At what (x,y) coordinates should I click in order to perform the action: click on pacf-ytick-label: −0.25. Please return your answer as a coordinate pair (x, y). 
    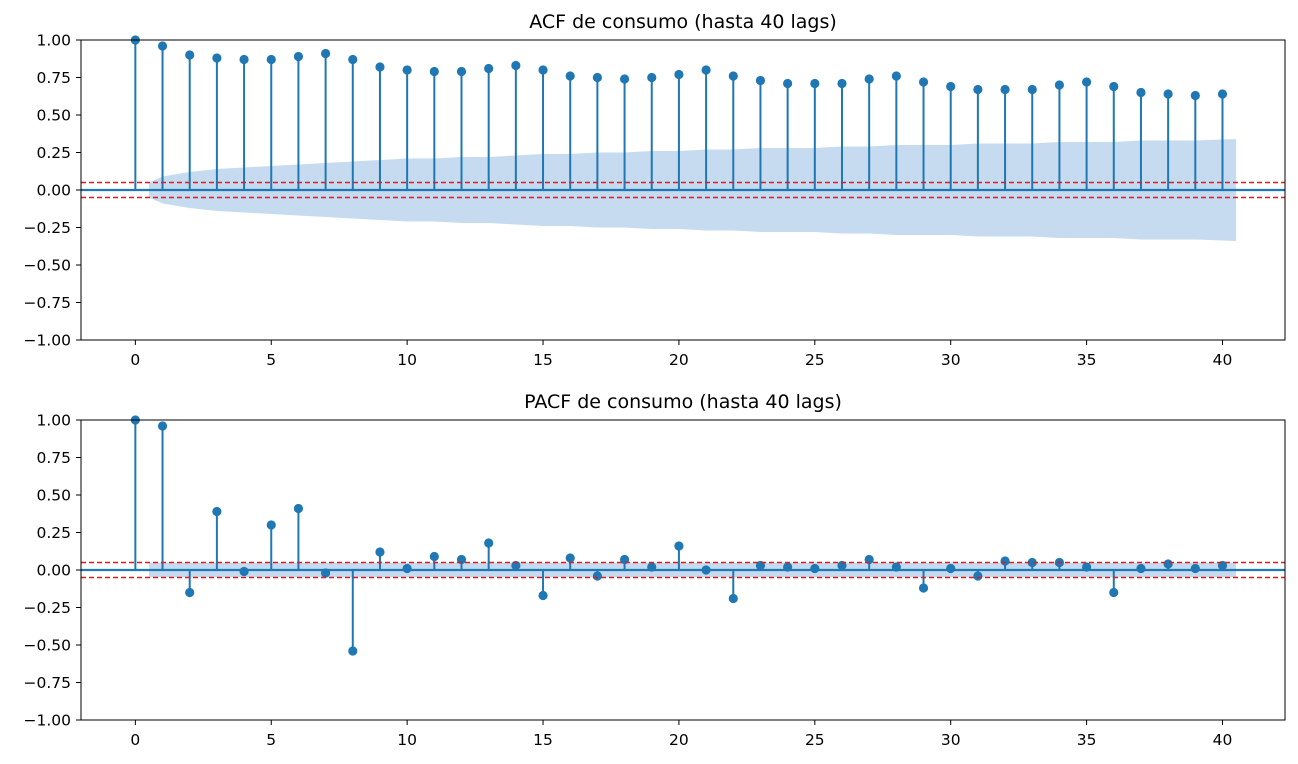
    Looking at the image, I should click on (48, 608).